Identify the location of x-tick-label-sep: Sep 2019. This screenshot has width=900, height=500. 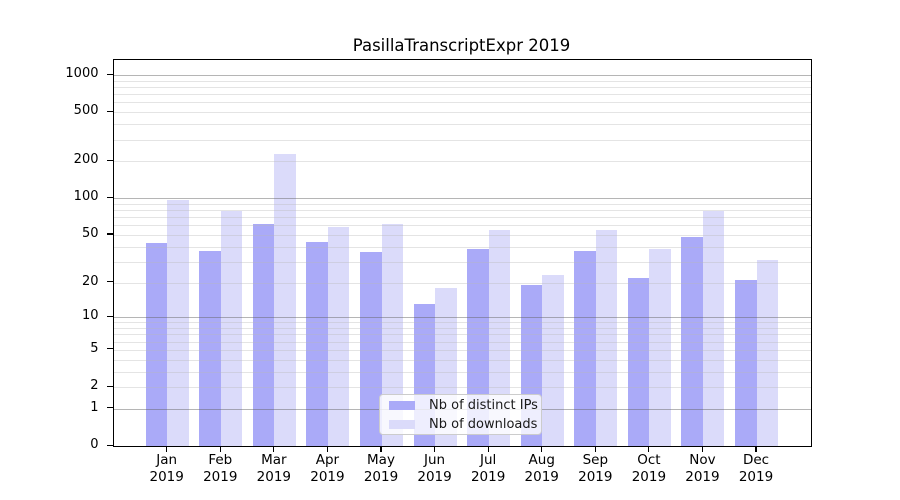
(595, 468).